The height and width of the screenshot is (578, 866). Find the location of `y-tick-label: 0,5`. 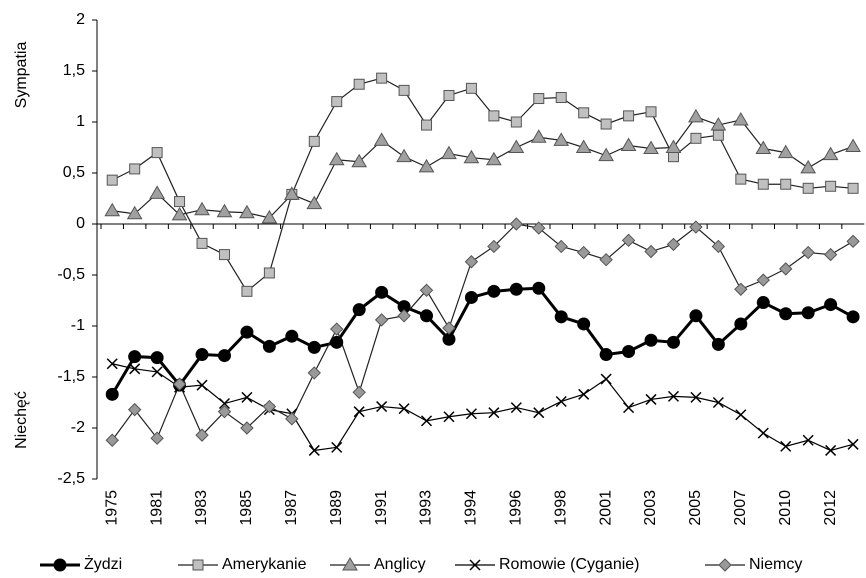

y-tick-label: 0,5 is located at coordinates (74, 172).